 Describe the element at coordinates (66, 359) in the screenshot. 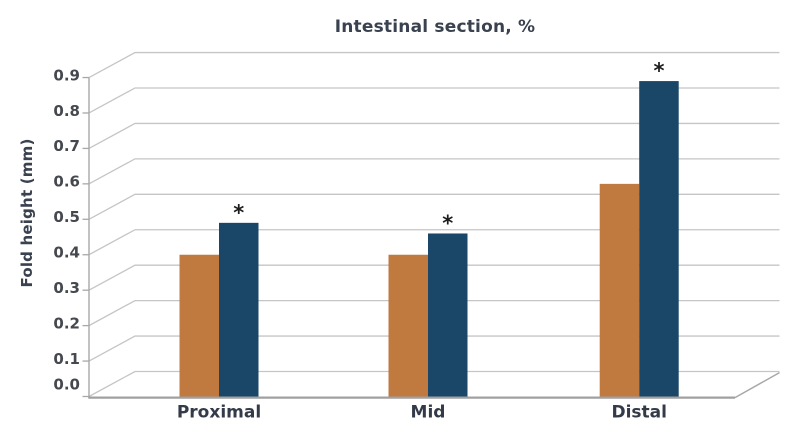

I see `y-tick-label: 0.1` at that location.